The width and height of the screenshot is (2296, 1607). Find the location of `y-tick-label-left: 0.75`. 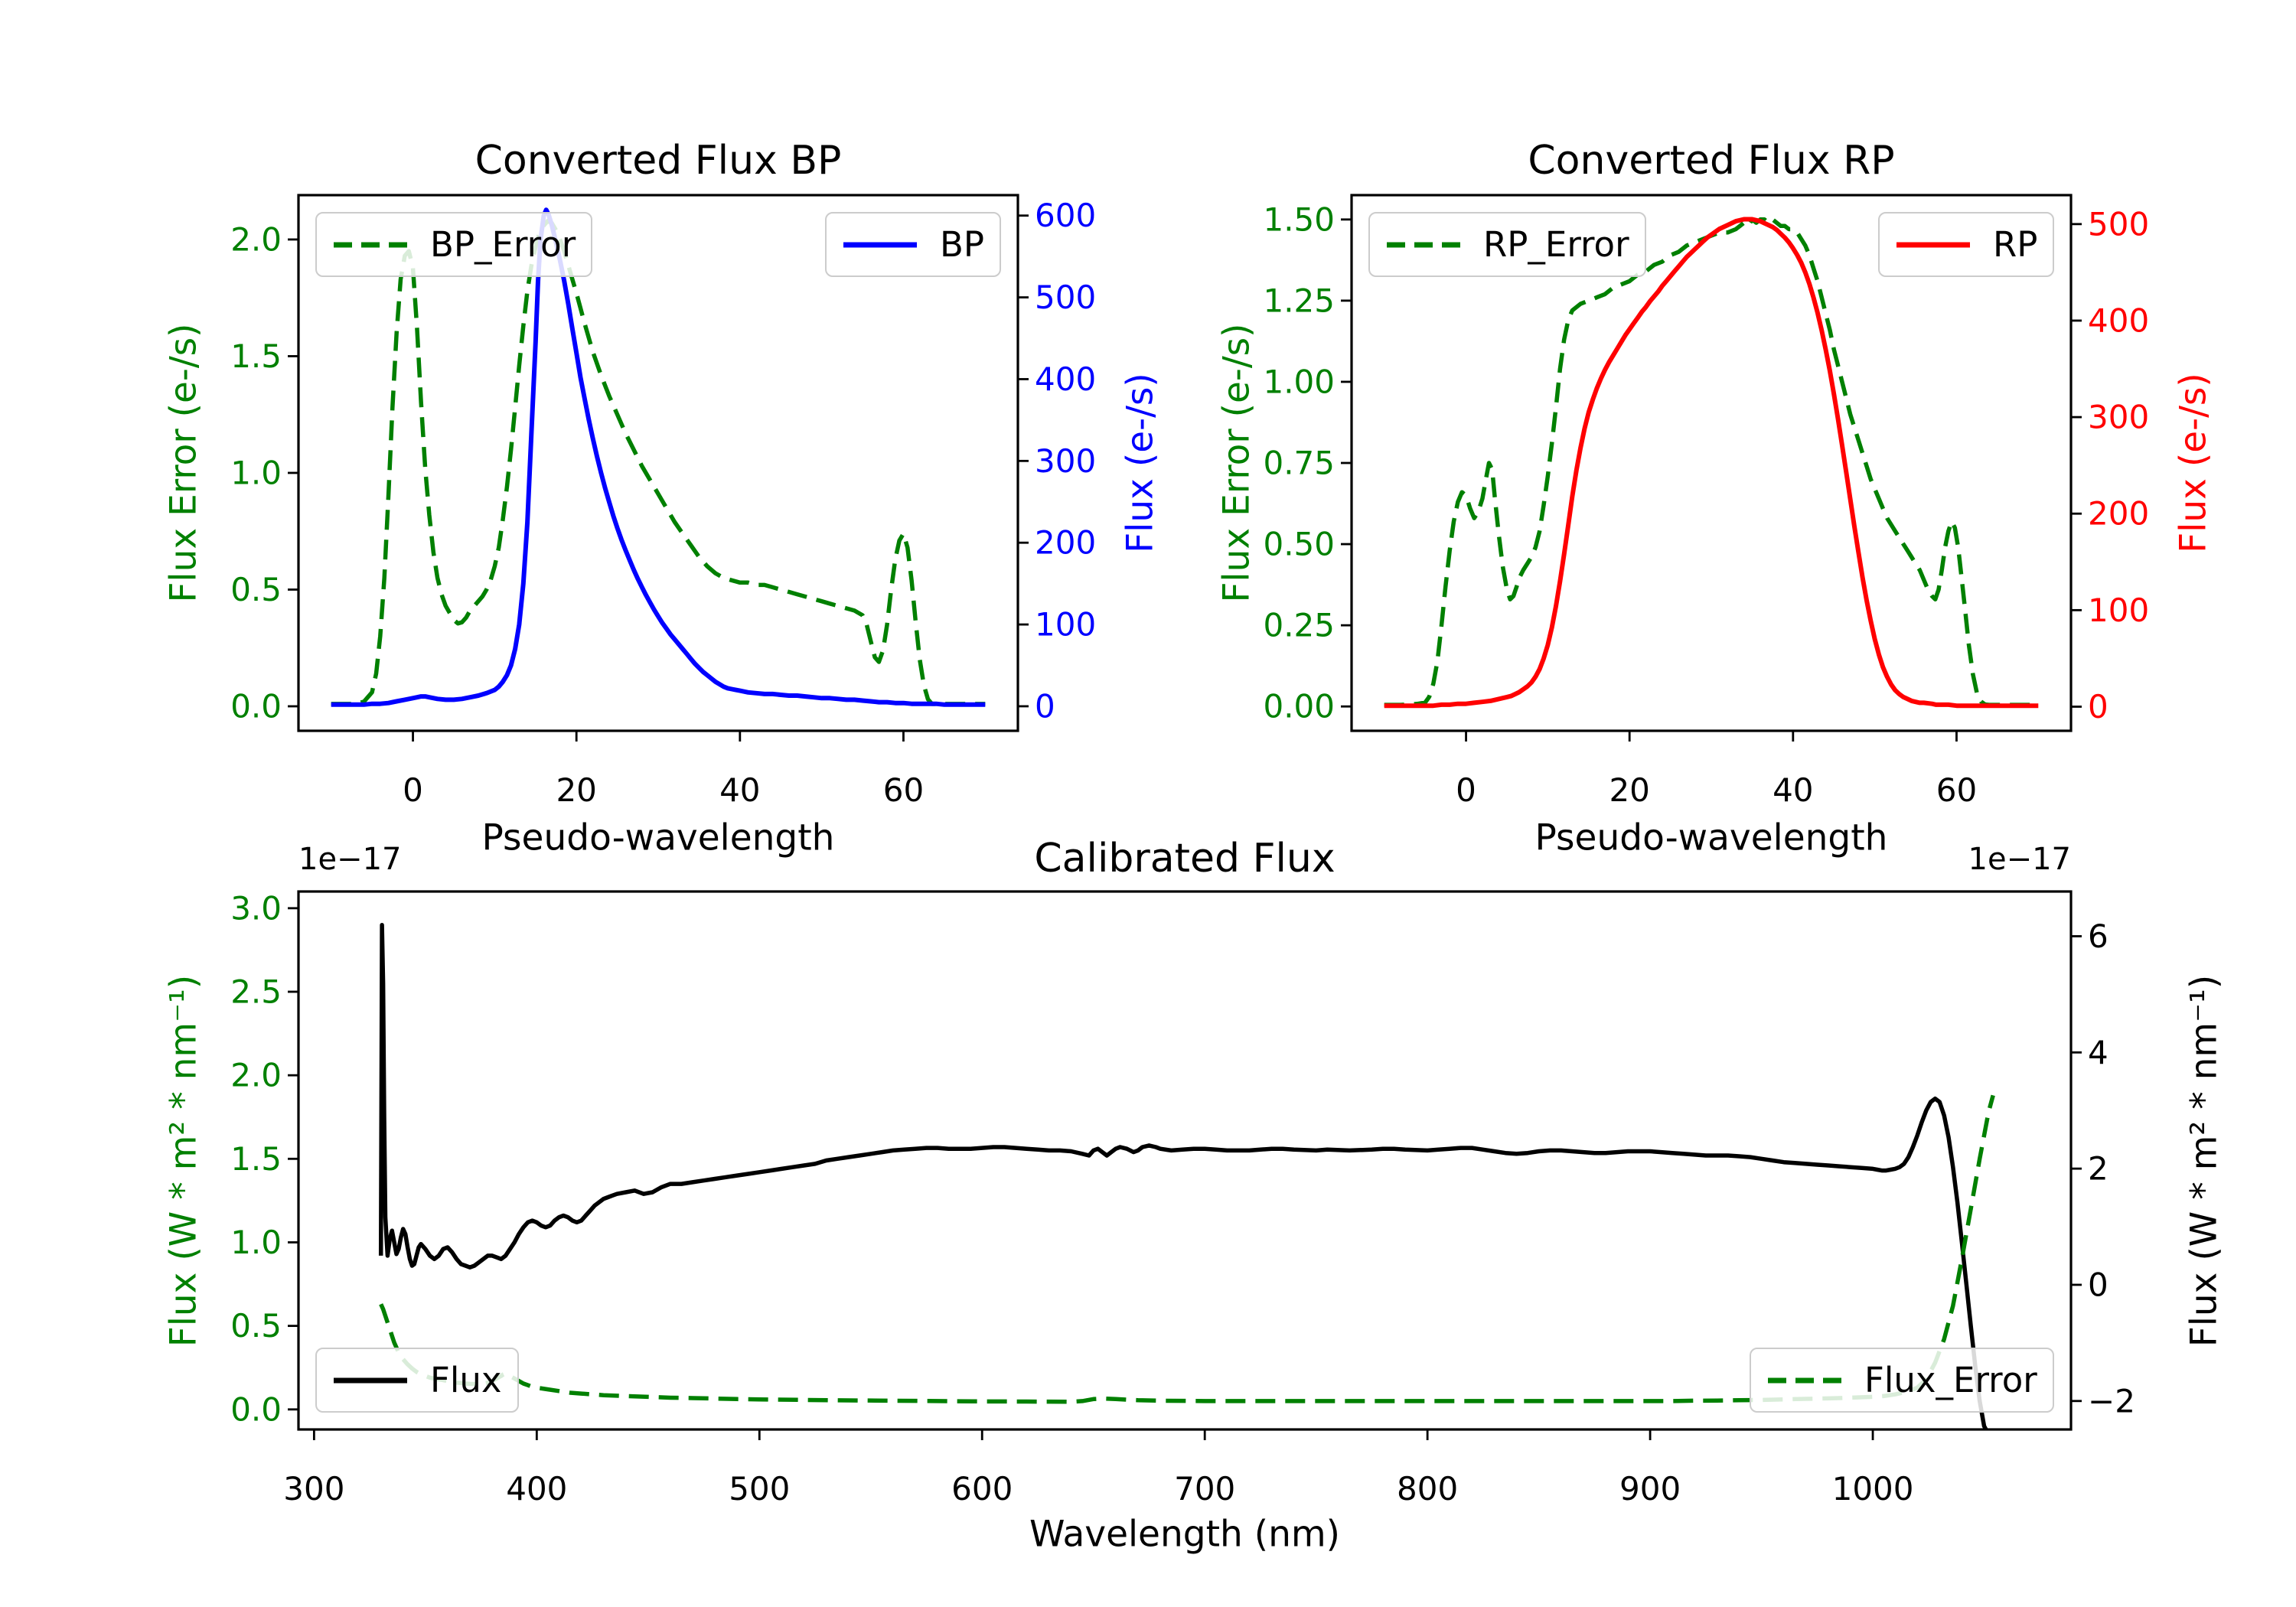

y-tick-label-left: 0.75 is located at coordinates (1299, 463).